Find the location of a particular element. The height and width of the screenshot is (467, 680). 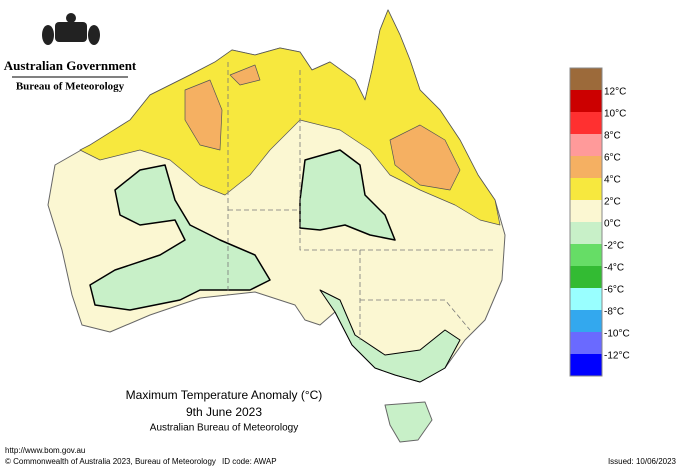

legend-frame is located at coordinates (586, 222).